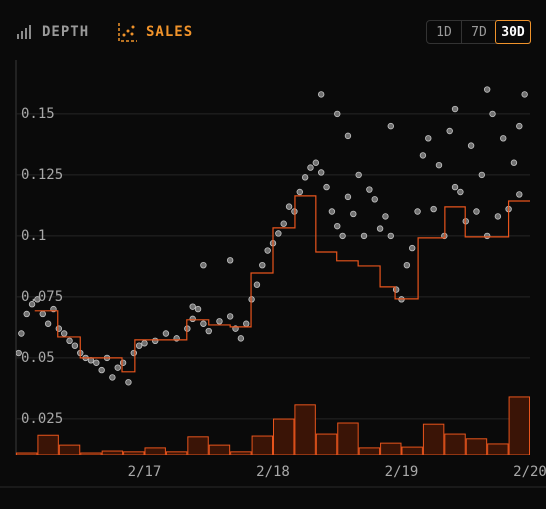 Image resolution: width=546 pixels, height=509 pixels. Describe the element at coordinates (529, 472) in the screenshot. I see `x-tick-label: 2/20` at that location.